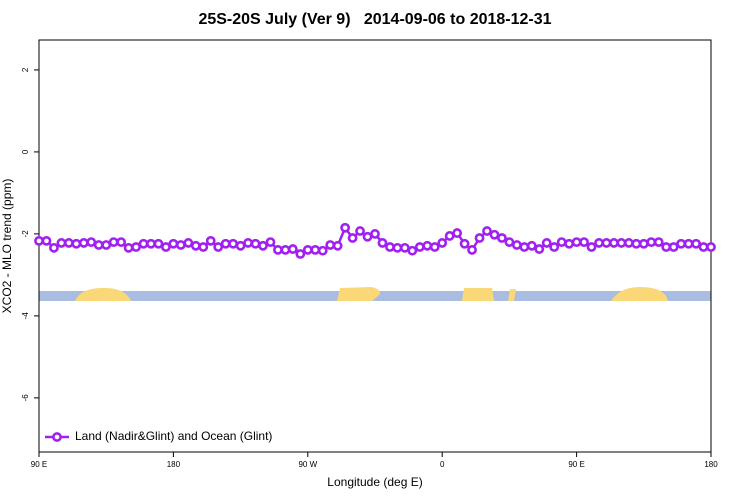 This screenshot has height=500, width=750. Describe the element at coordinates (57, 437) in the screenshot. I see `legend-marker` at that location.